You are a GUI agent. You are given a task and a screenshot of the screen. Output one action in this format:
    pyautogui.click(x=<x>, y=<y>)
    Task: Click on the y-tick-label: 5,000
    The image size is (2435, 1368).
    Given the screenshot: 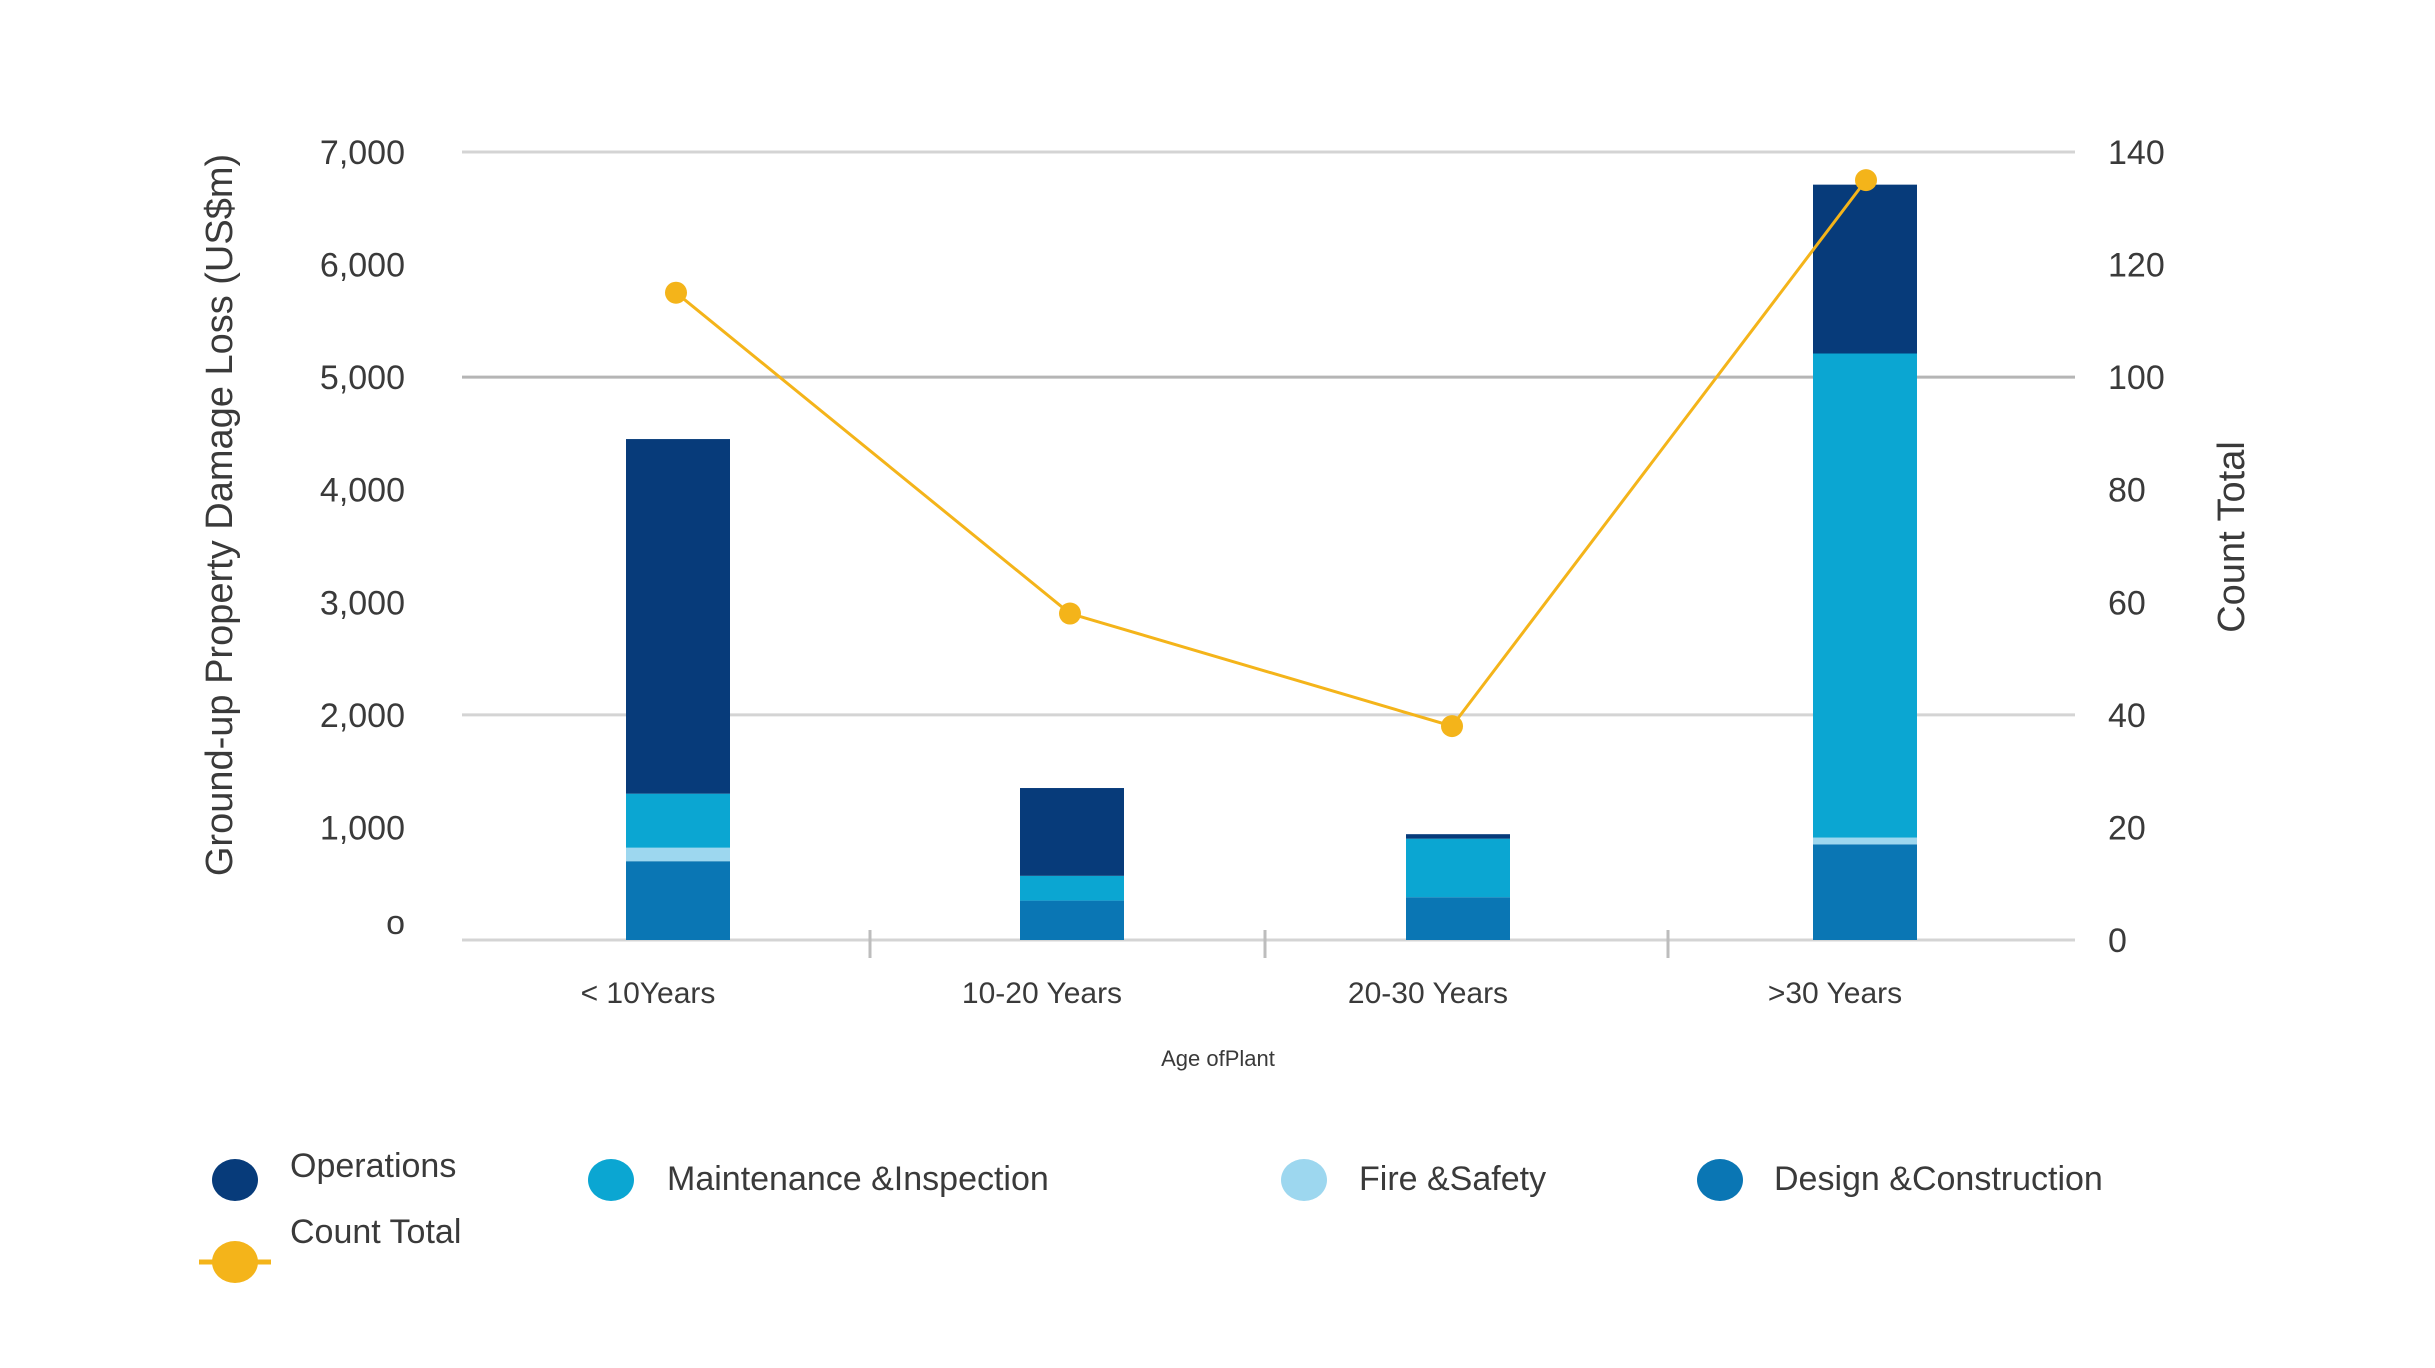 What is the action you would take?
    pyautogui.click(x=362, y=378)
    